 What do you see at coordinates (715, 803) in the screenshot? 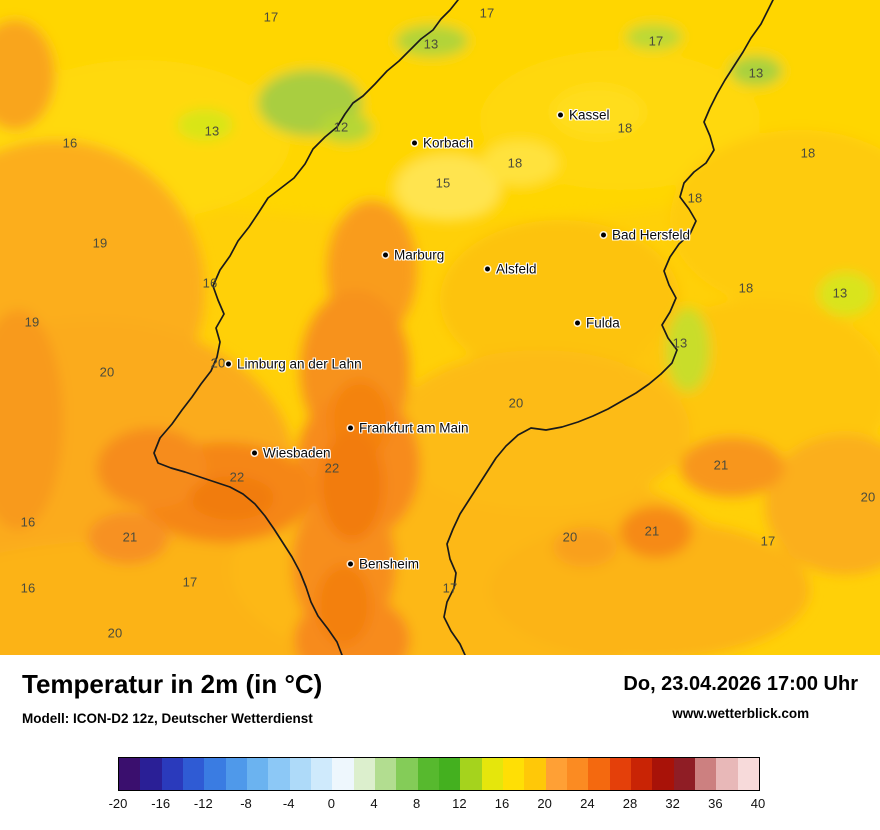
I see `colorbar-tick-label: 36` at bounding box center [715, 803].